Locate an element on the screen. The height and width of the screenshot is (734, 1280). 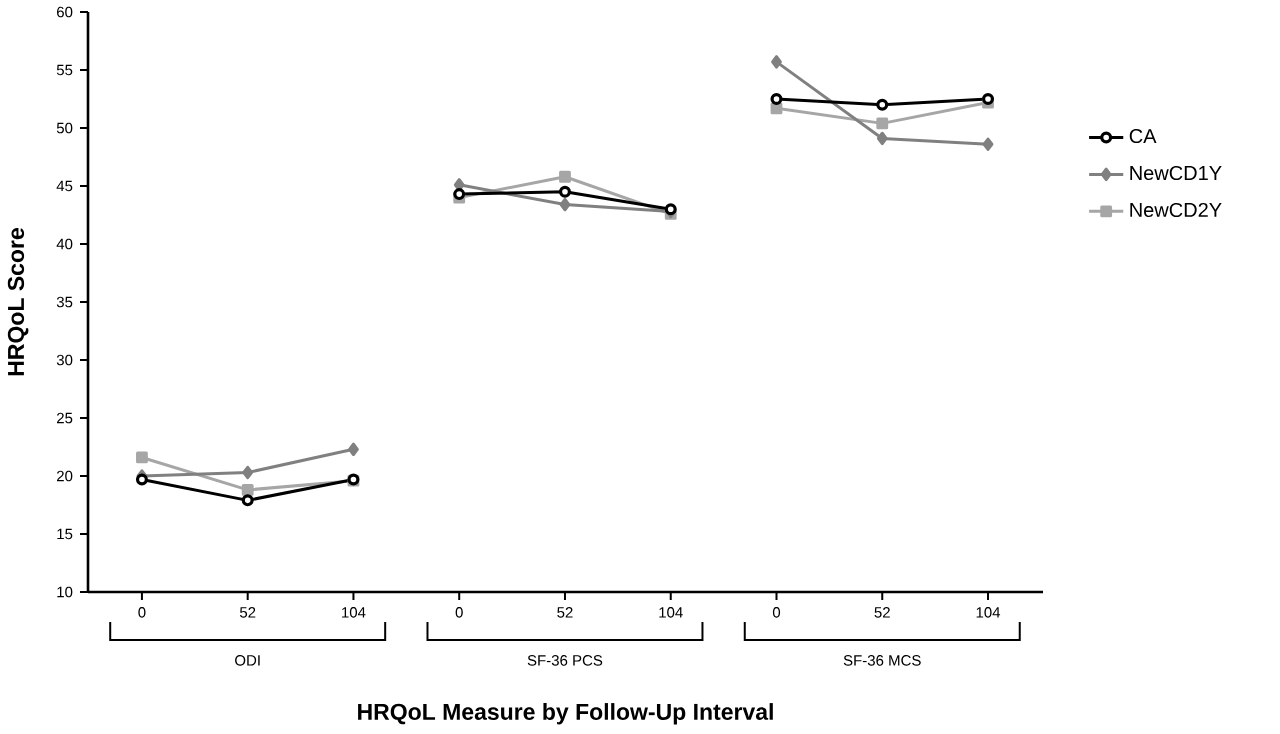
y-tick-label: 45 is located at coordinates (64, 186).